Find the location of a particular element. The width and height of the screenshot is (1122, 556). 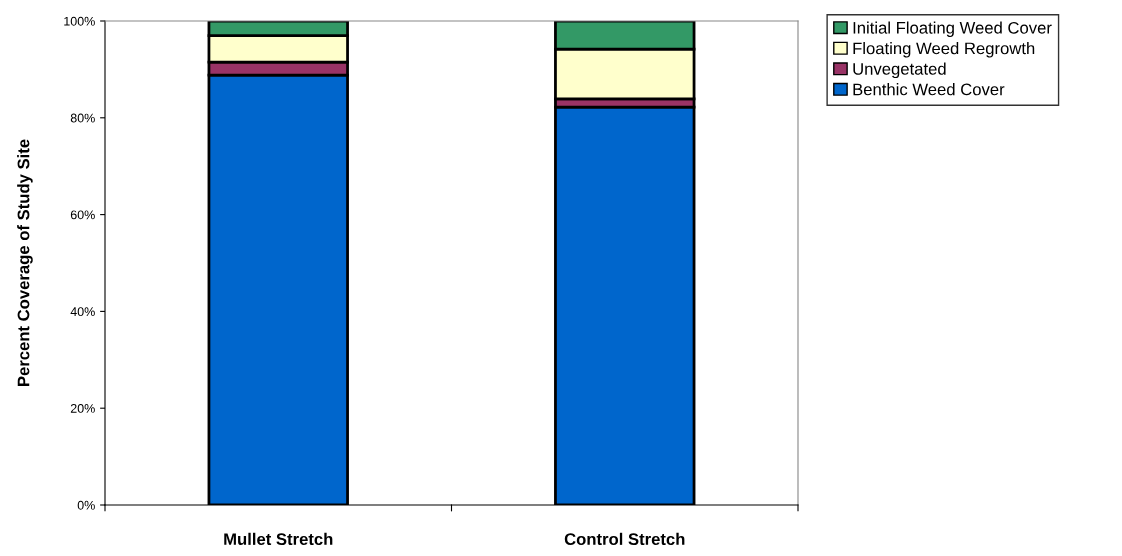

y-tick-label: 40% is located at coordinates (82, 312).